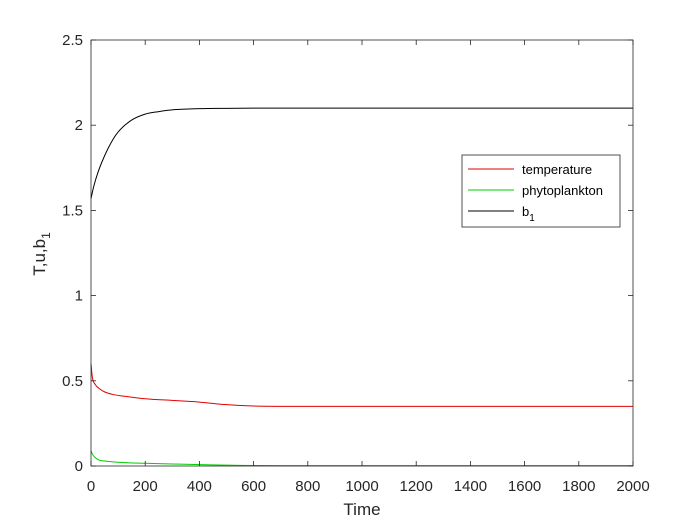 This screenshot has height=525, width=700. Describe the element at coordinates (253, 486) in the screenshot. I see `x-tick-label: 600` at that location.